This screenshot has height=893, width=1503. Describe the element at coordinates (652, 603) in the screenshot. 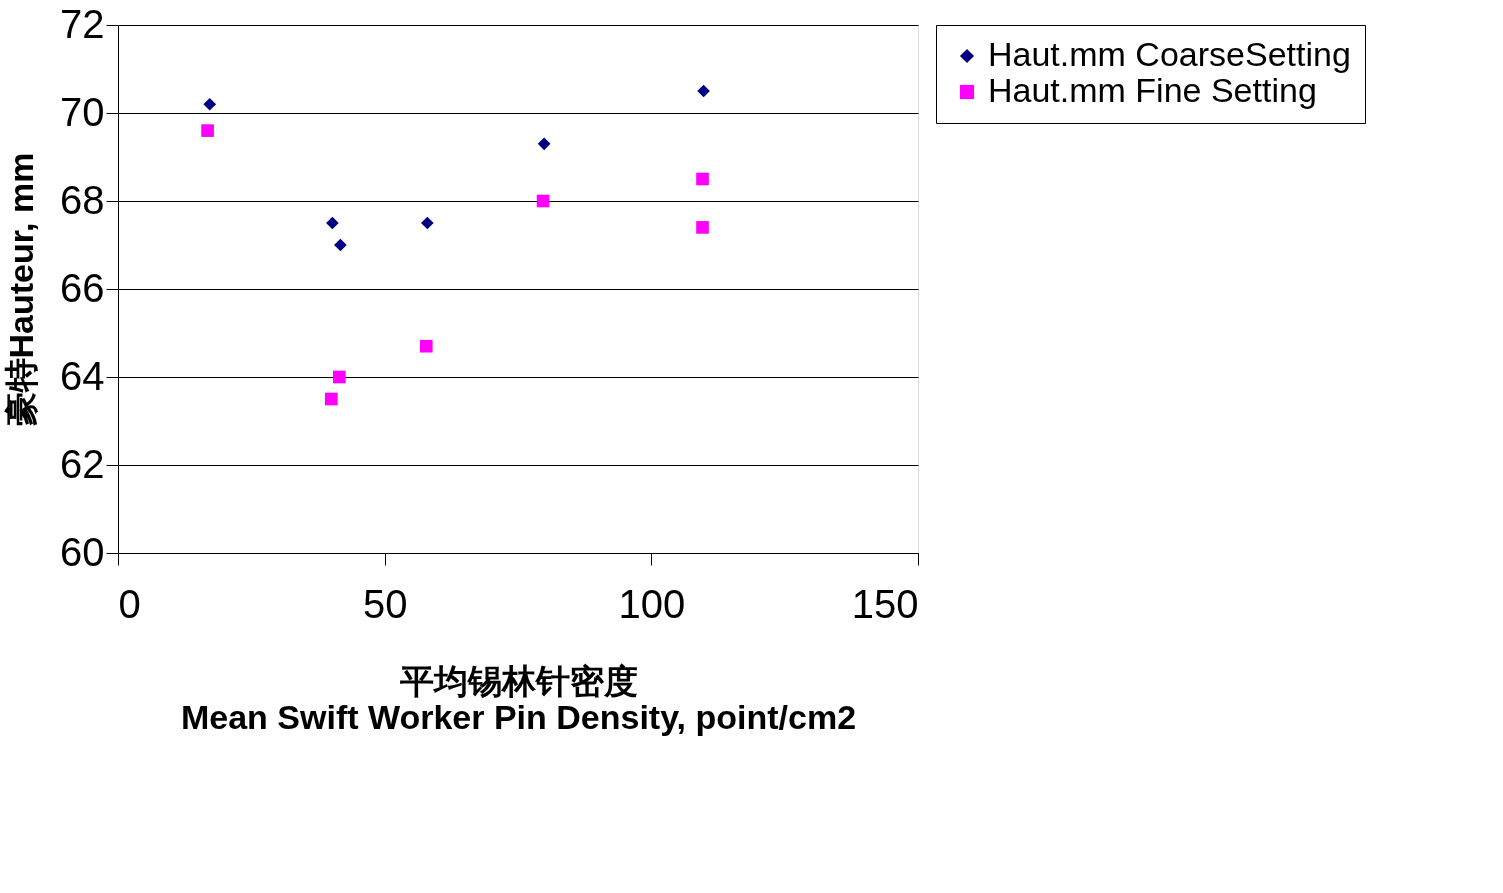

I see `x-tick-label: 100` at that location.